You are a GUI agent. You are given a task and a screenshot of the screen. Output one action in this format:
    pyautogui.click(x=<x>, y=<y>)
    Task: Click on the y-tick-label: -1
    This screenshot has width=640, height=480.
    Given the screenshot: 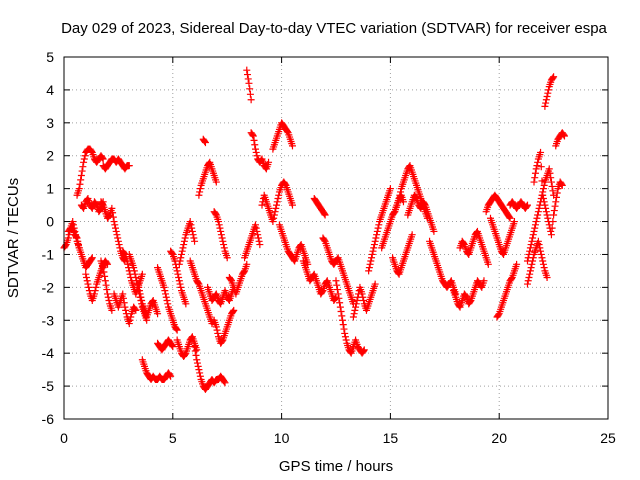 What is the action you would take?
    pyautogui.click(x=48, y=254)
    